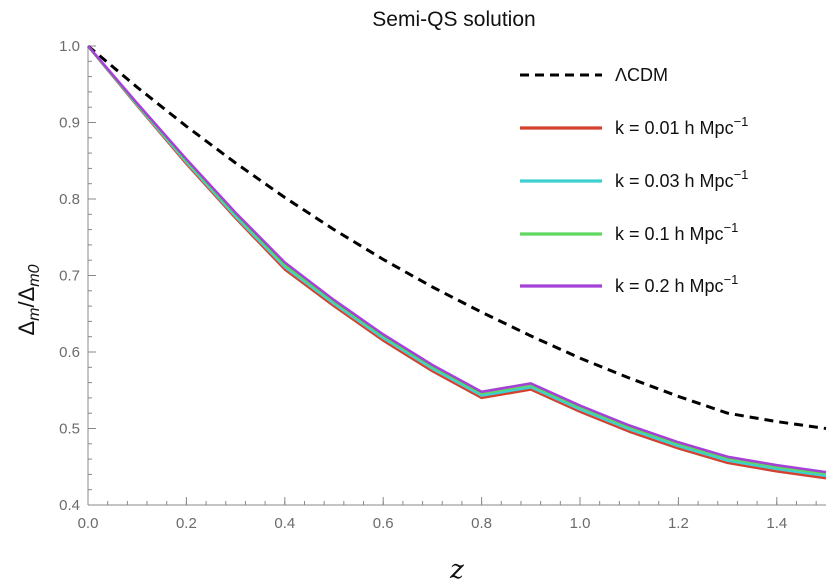 The image size is (830, 585). Describe the element at coordinates (669, 234) in the screenshot. I see `legend-label-text: k = 0.1 h Mpc` at that location.